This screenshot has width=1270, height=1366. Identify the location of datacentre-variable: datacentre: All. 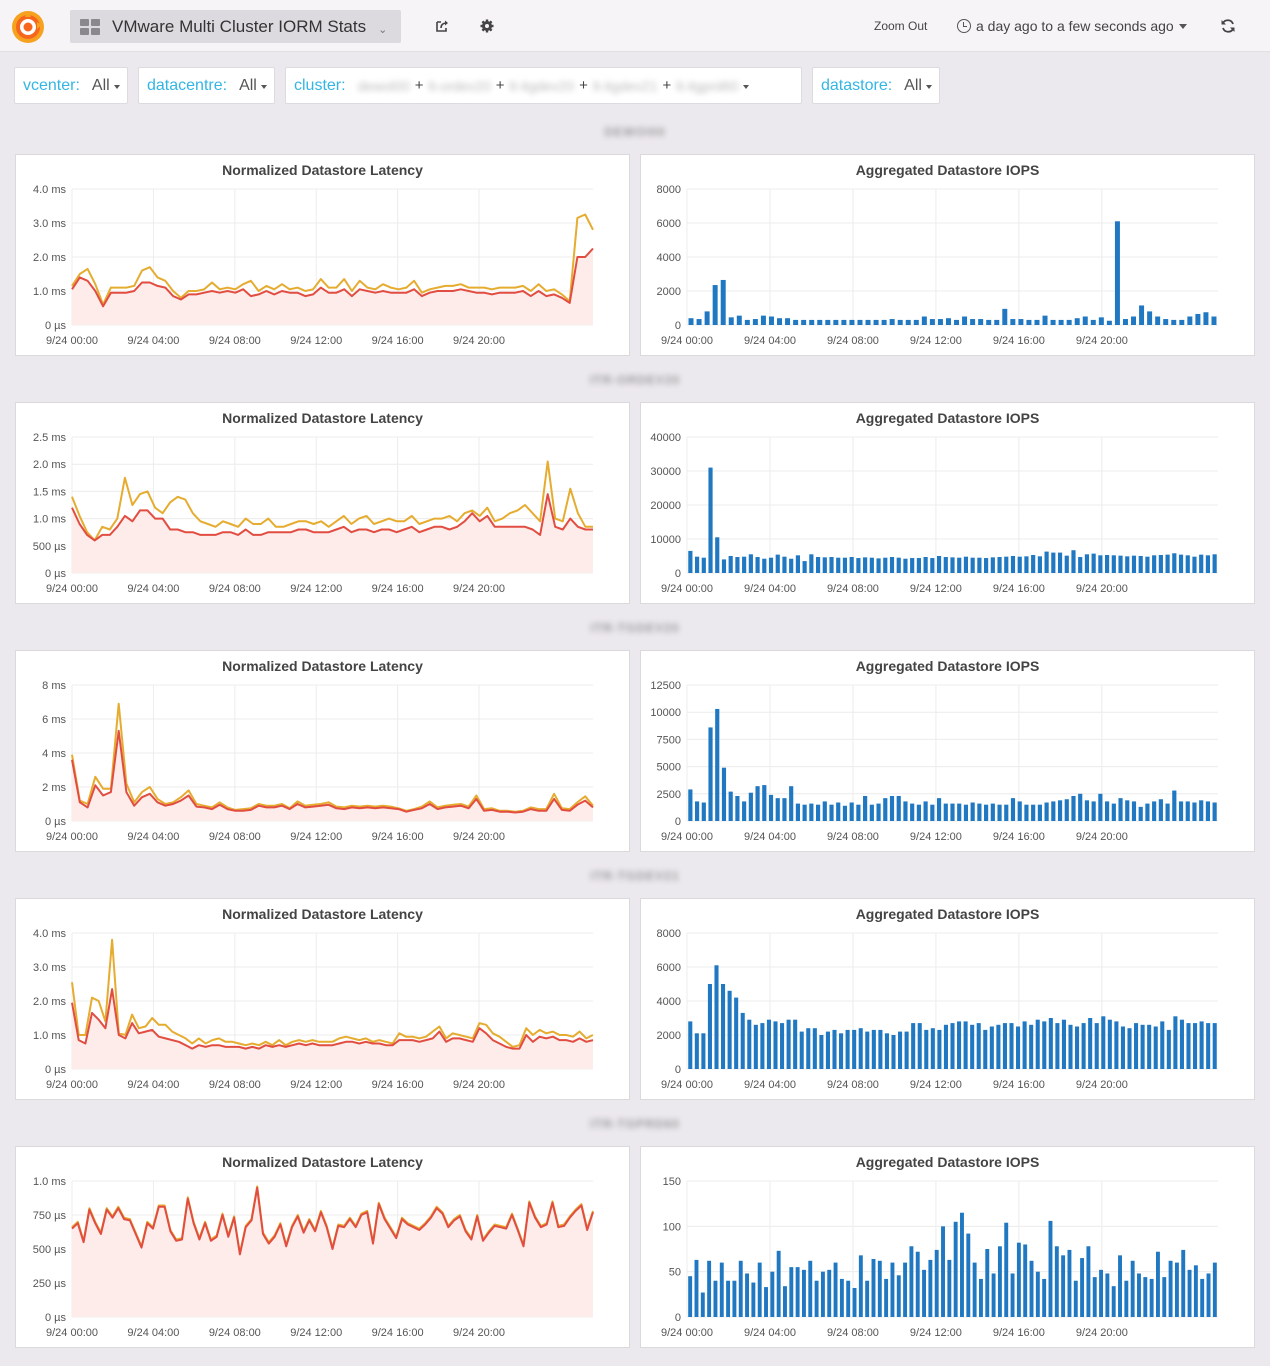
(206, 85).